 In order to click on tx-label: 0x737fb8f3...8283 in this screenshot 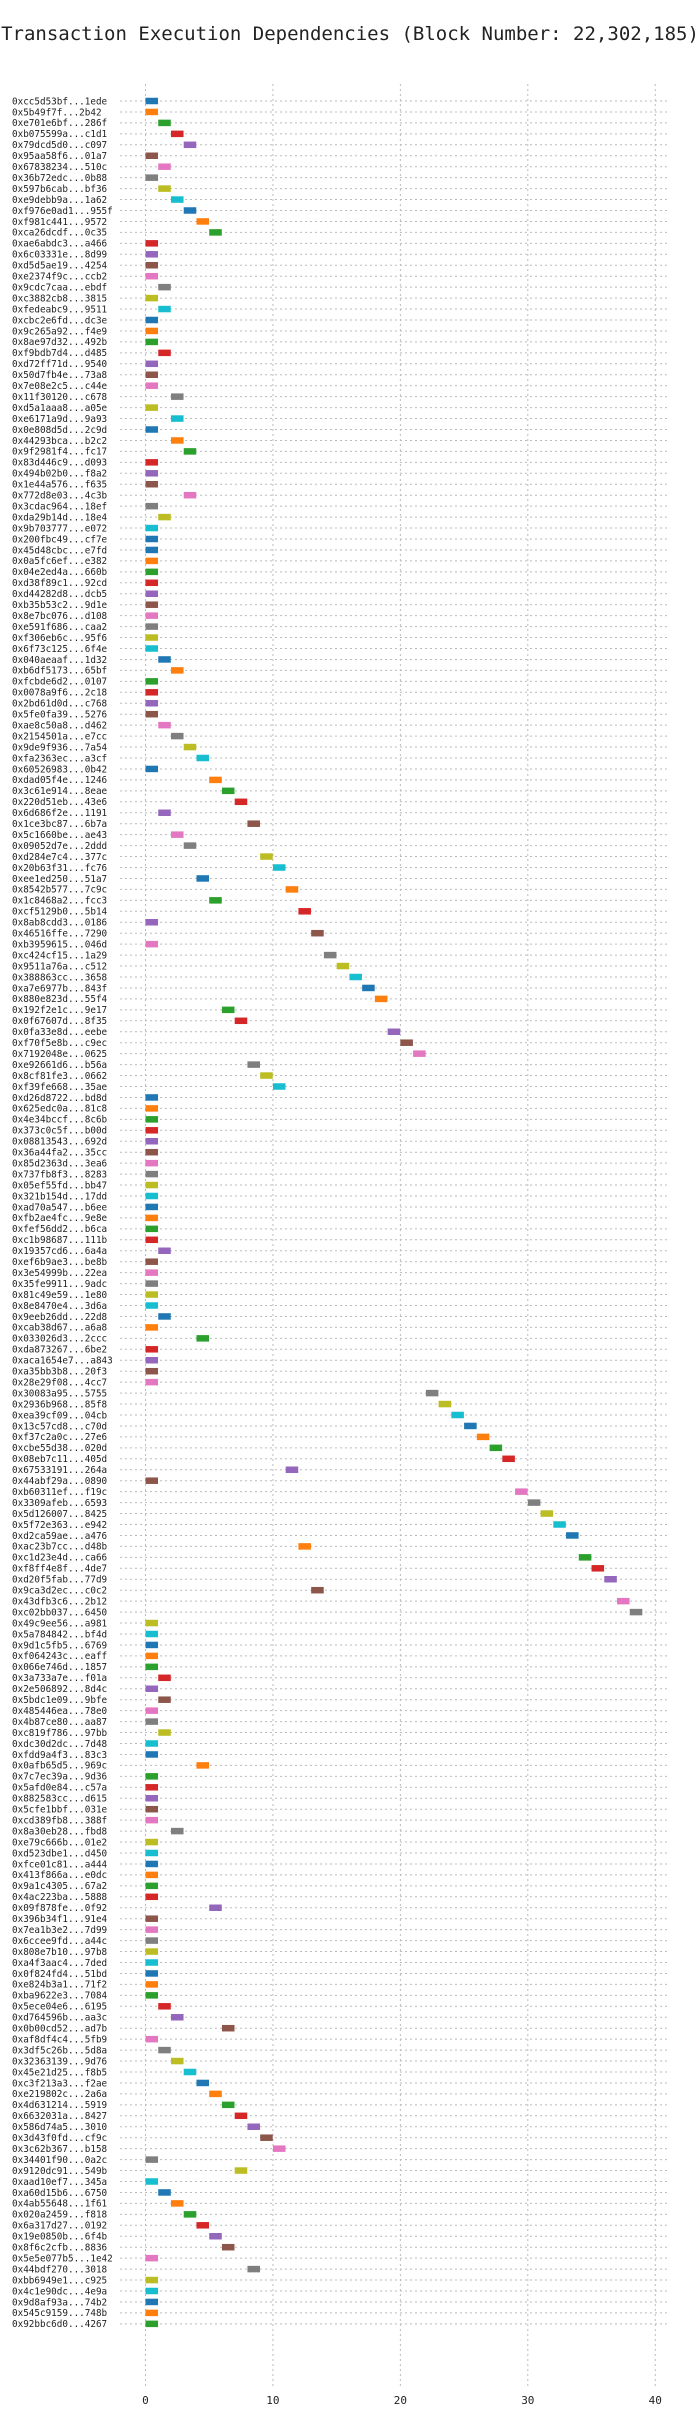, I will do `click(59, 1174)`.